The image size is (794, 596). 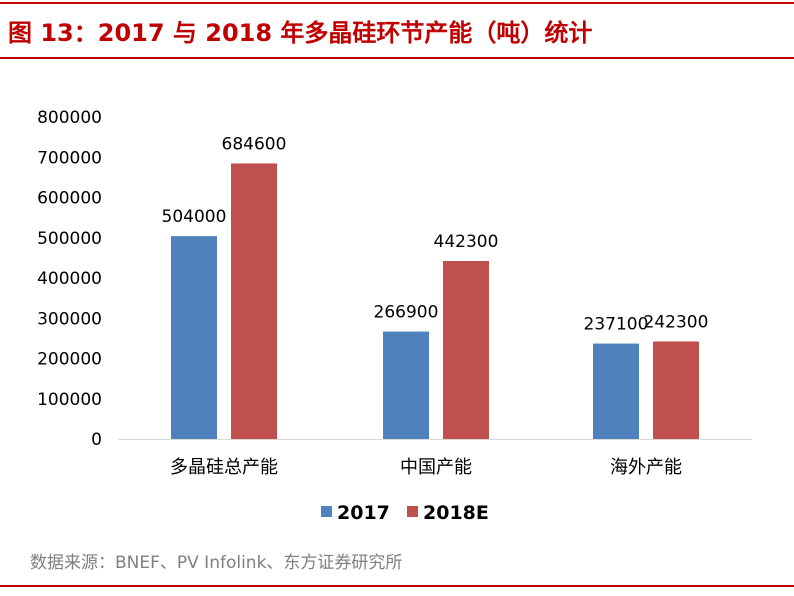 What do you see at coordinates (397, 58) in the screenshot?
I see `title-rule` at bounding box center [397, 58].